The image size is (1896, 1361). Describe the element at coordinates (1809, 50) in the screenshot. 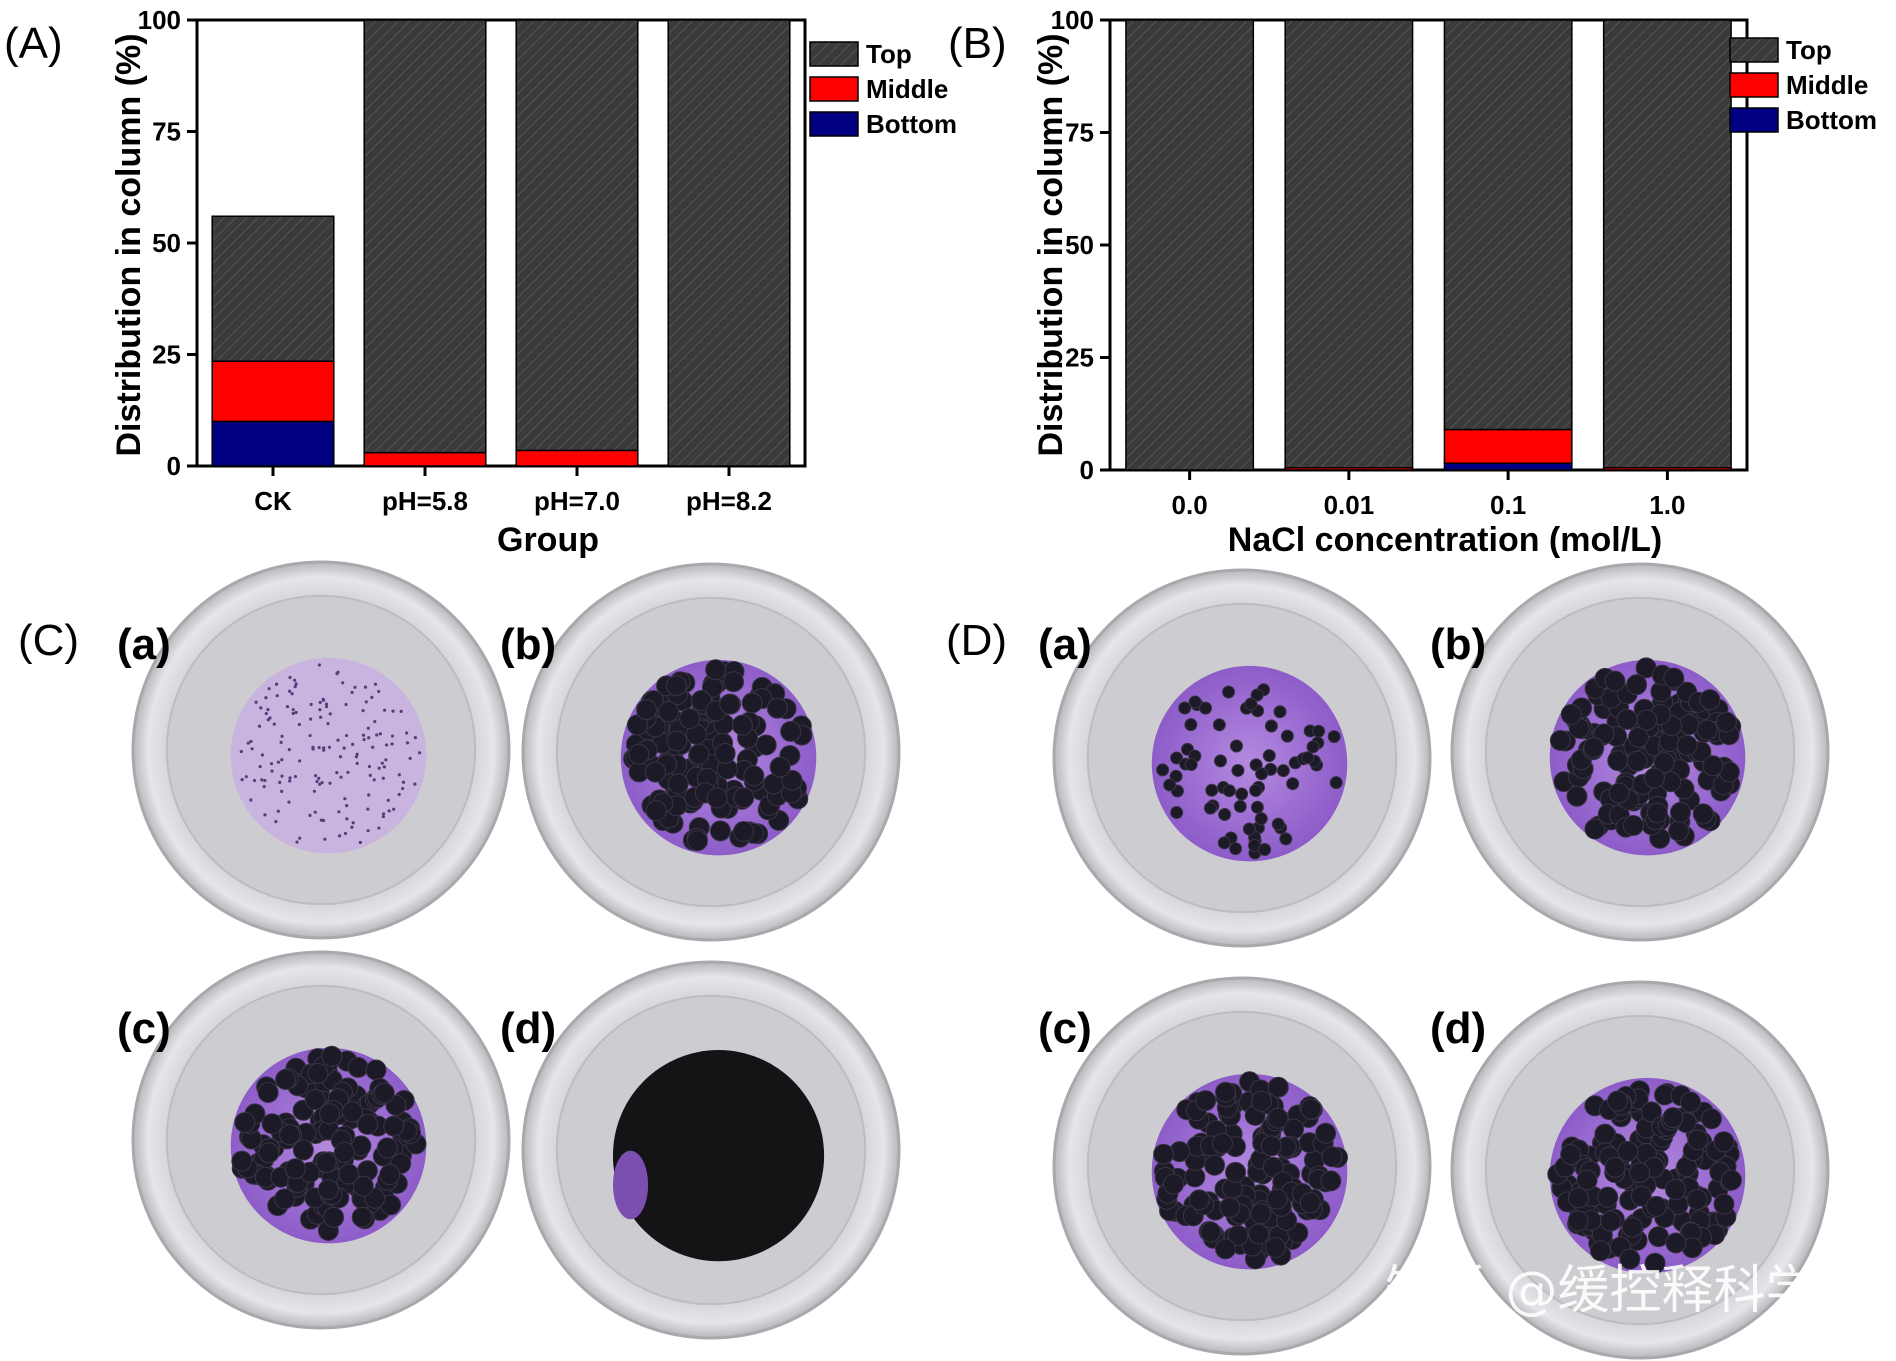

I see `legend-label-top: Top` at that location.